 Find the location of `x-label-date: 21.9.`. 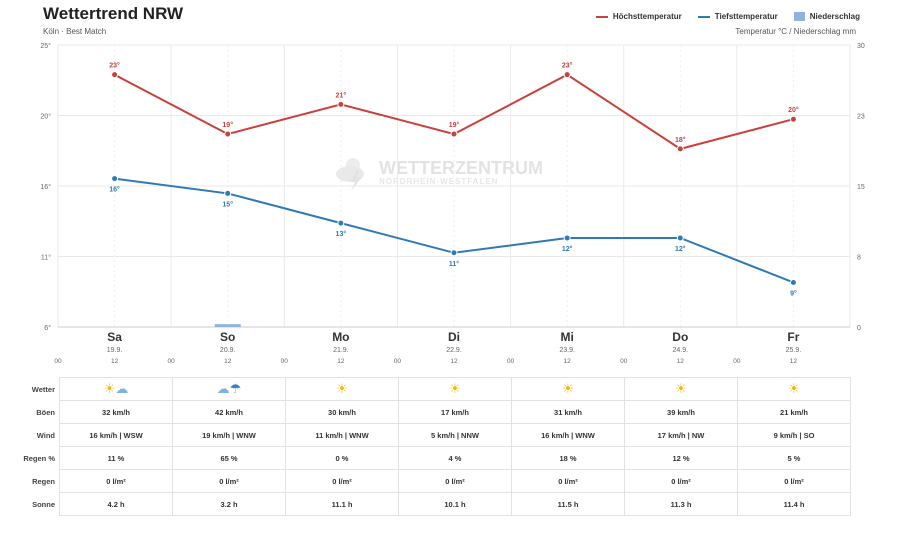

x-label-date: 21.9. is located at coordinates (341, 350).